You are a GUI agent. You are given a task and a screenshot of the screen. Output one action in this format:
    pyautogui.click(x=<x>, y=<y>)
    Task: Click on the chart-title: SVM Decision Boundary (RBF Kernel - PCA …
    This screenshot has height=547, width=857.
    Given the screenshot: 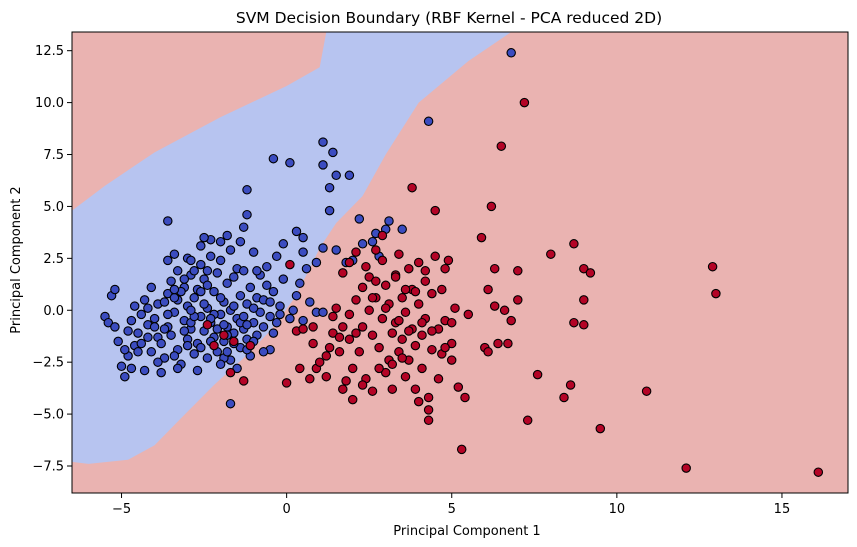 What is the action you would take?
    pyautogui.click(x=449, y=18)
    